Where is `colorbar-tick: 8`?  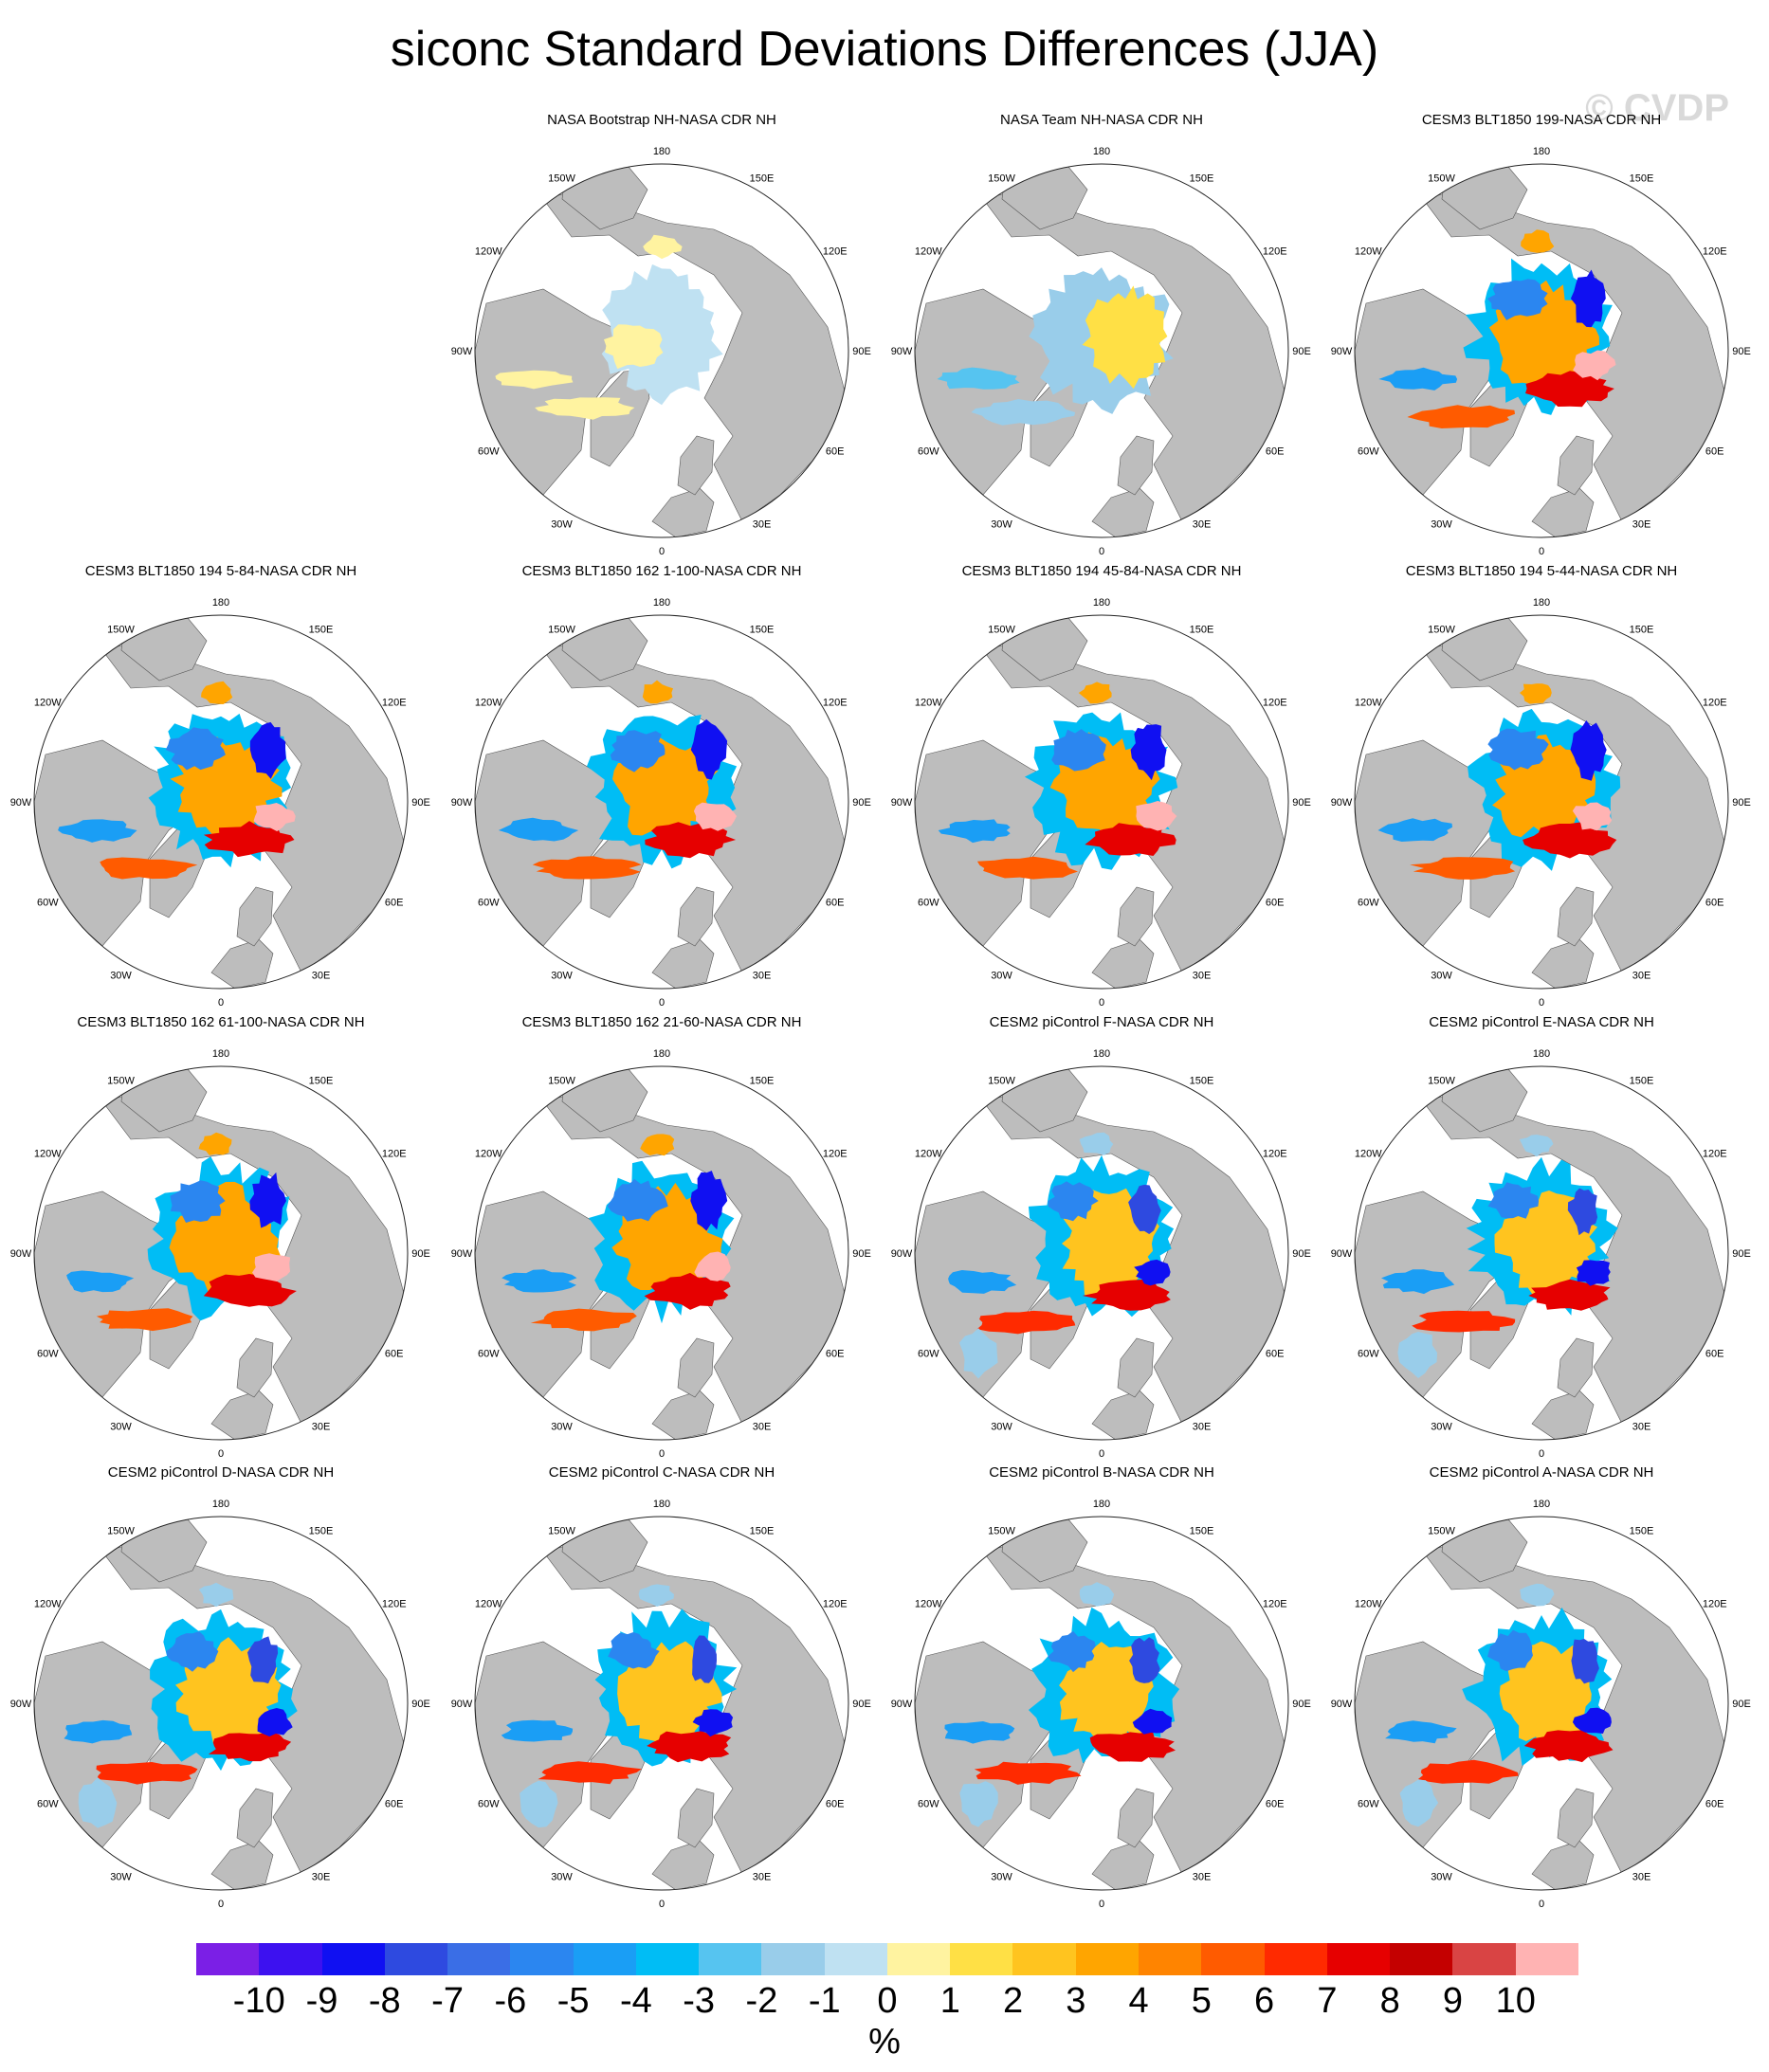 colorbar-tick: 8 is located at coordinates (1389, 2001).